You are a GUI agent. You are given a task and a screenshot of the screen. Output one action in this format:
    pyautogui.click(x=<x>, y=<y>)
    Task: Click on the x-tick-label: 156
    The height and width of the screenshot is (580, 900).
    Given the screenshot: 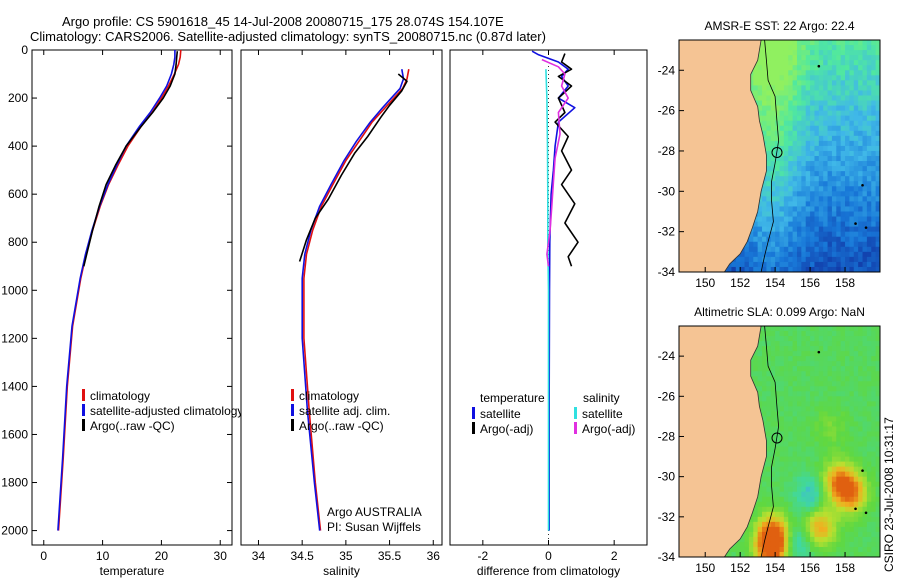 What is the action you would take?
    pyautogui.click(x=810, y=568)
    